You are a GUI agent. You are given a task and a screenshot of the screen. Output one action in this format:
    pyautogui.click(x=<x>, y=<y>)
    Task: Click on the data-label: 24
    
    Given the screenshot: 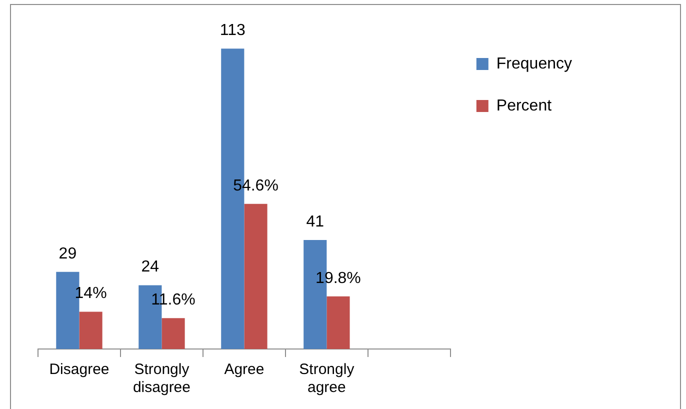 What is the action you would take?
    pyautogui.click(x=150, y=267)
    